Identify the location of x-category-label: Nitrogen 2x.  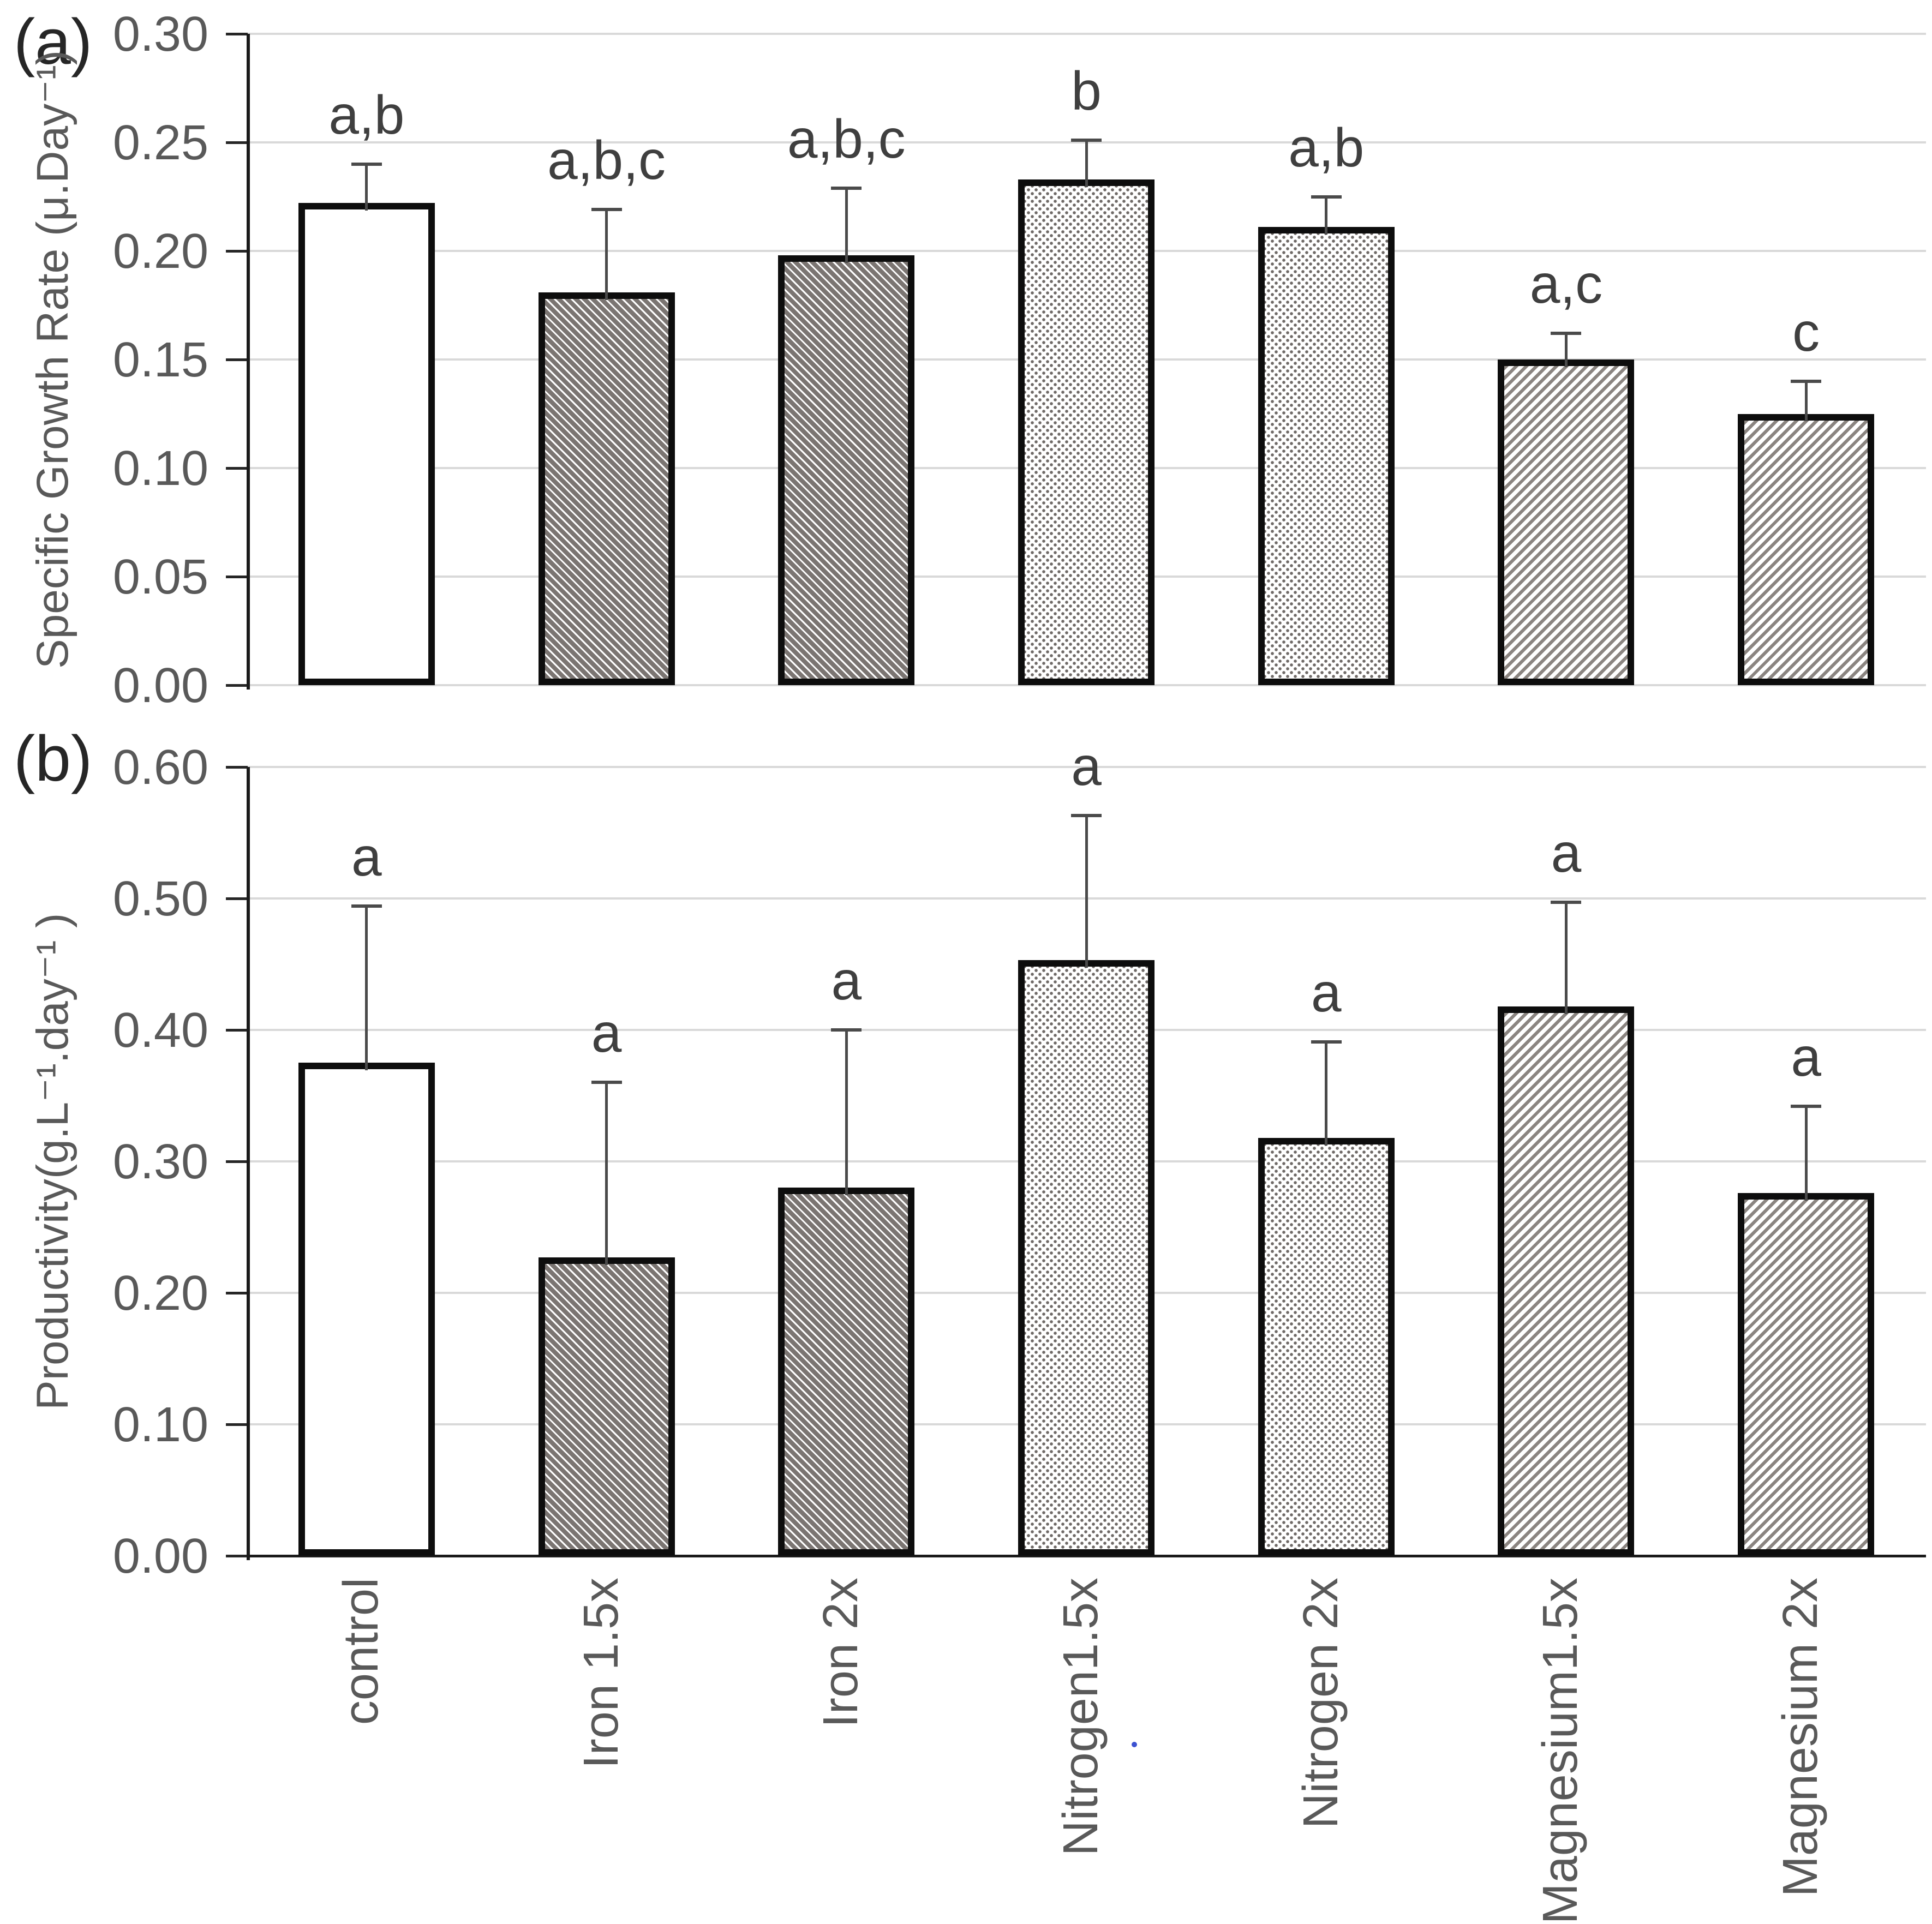
(1321, 1703).